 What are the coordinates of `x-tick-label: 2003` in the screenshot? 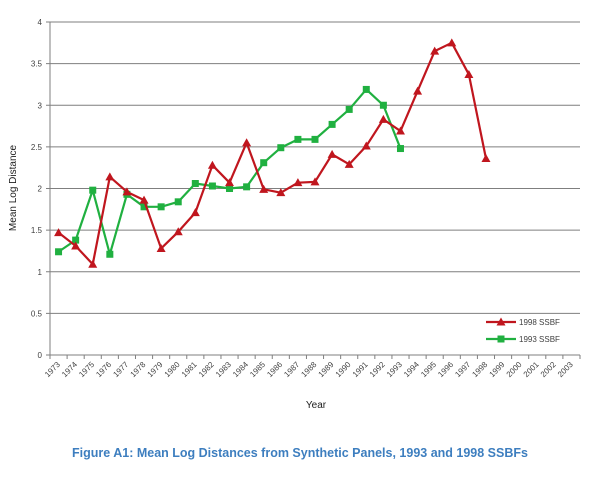 It's located at (565, 369).